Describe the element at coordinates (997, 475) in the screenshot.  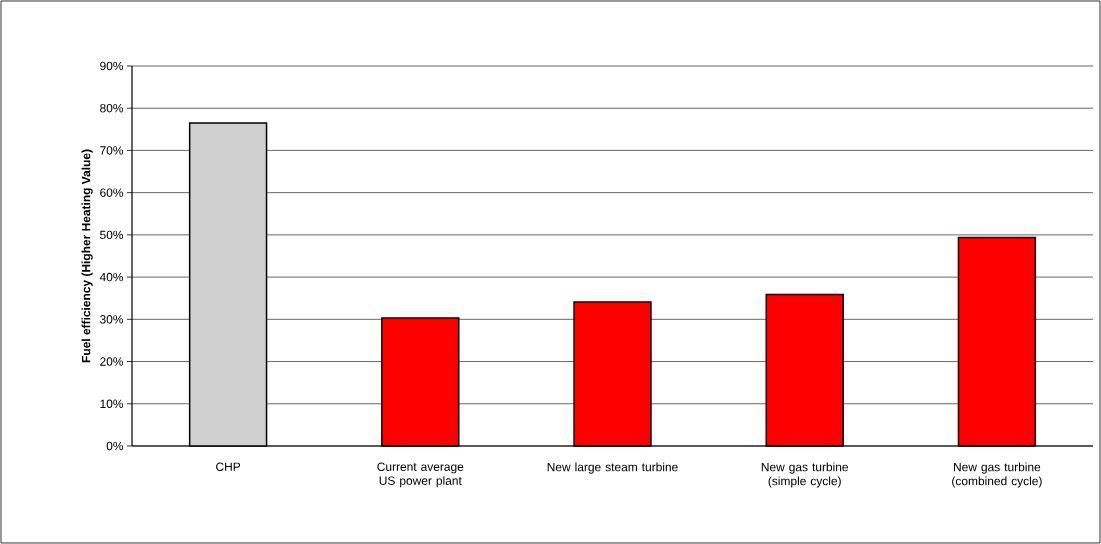
I see `x-tick-label: New gas turbine (combined cycle)` at that location.